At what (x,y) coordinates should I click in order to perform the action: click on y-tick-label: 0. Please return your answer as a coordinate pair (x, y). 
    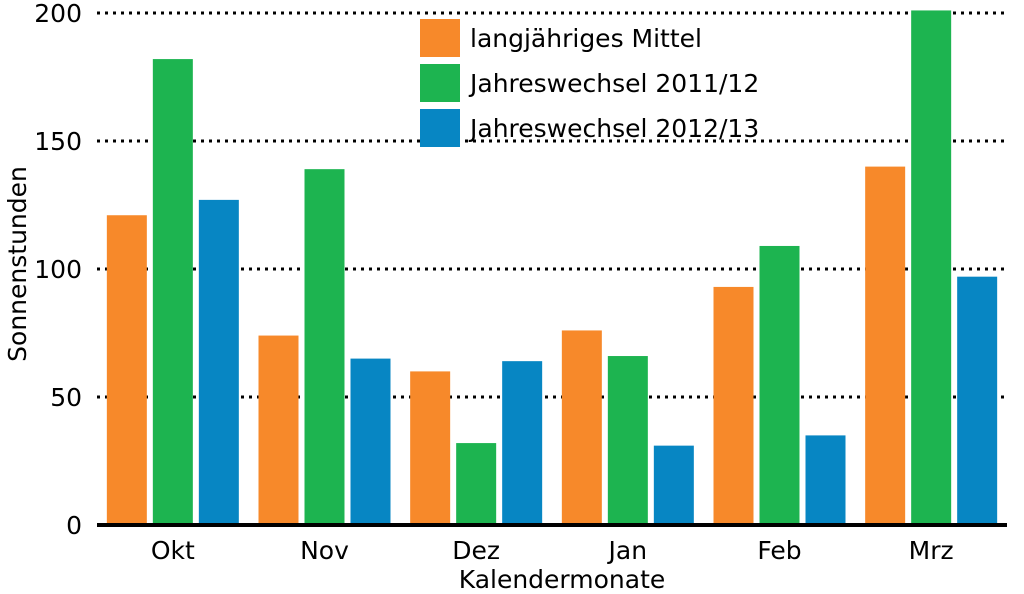
    Looking at the image, I should click on (74, 525).